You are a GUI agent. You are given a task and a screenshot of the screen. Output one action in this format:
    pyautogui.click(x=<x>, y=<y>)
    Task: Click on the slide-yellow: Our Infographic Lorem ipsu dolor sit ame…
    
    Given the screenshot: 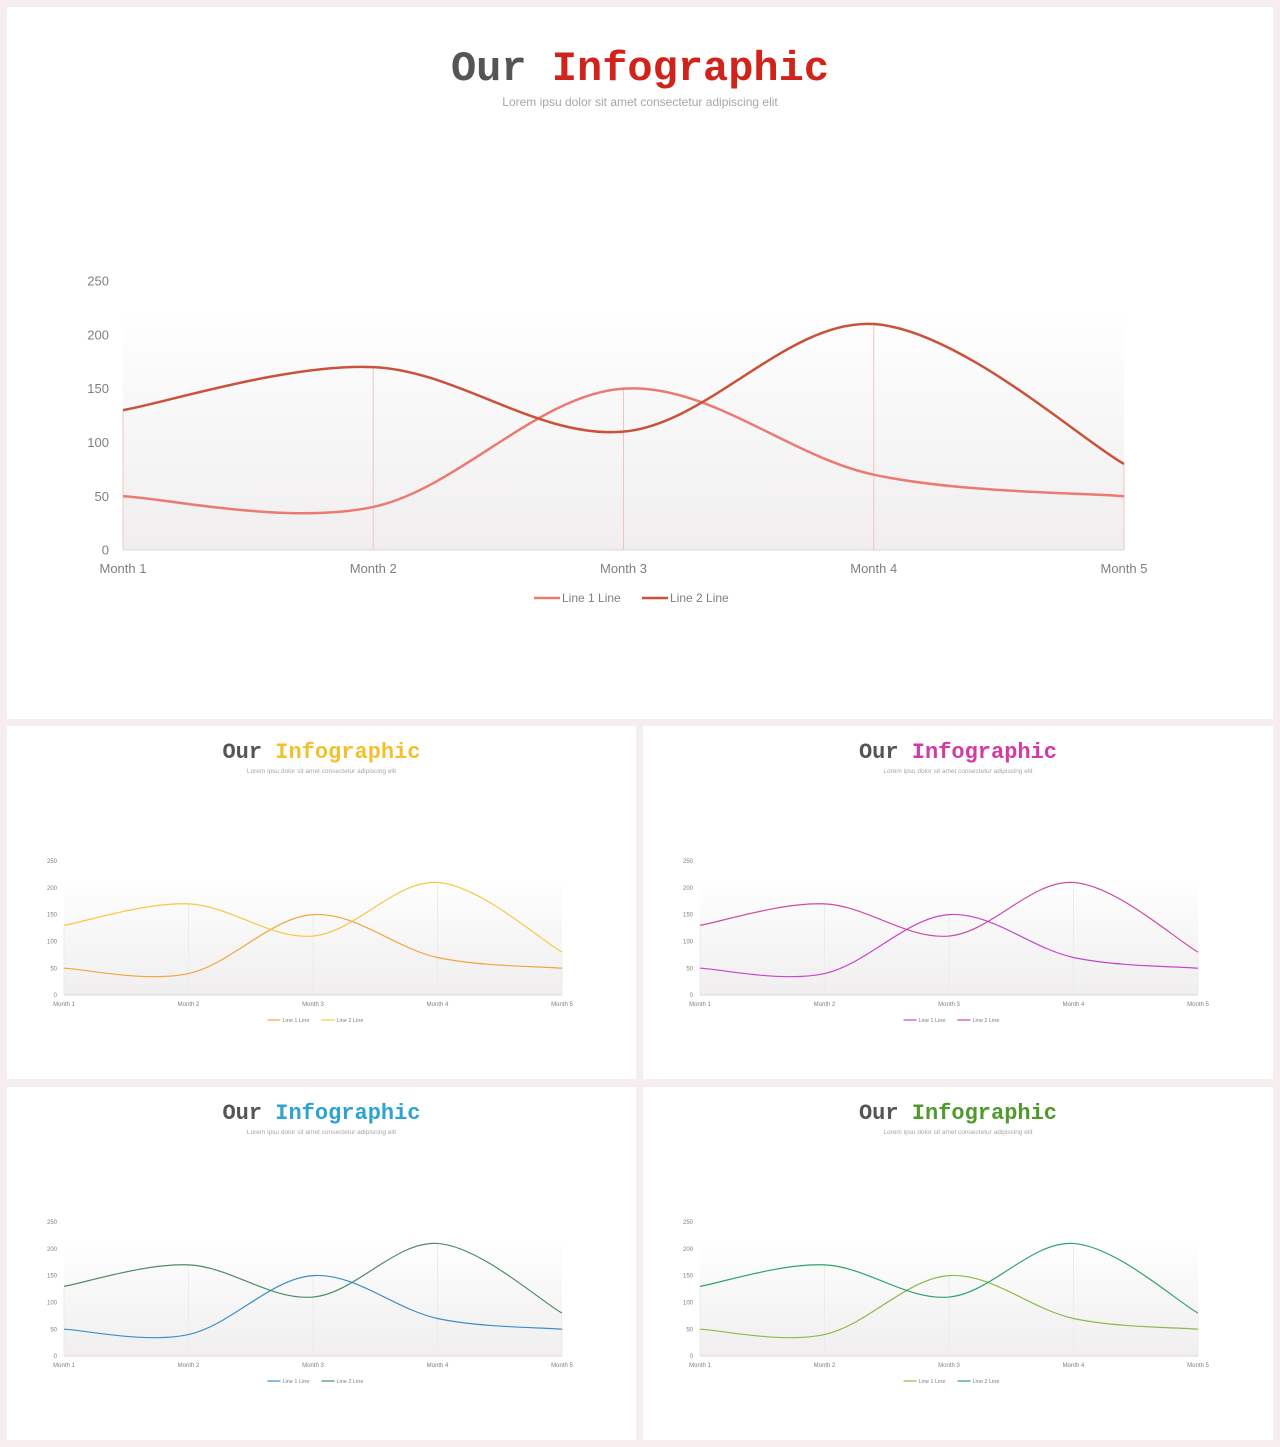 What is the action you would take?
    pyautogui.click(x=321, y=902)
    